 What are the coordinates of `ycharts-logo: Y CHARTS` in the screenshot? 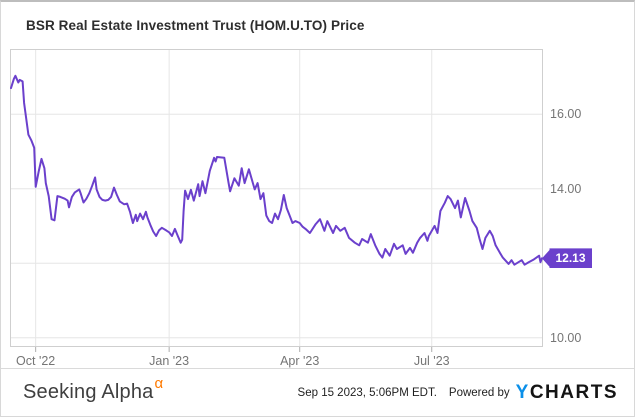 It's located at (567, 393).